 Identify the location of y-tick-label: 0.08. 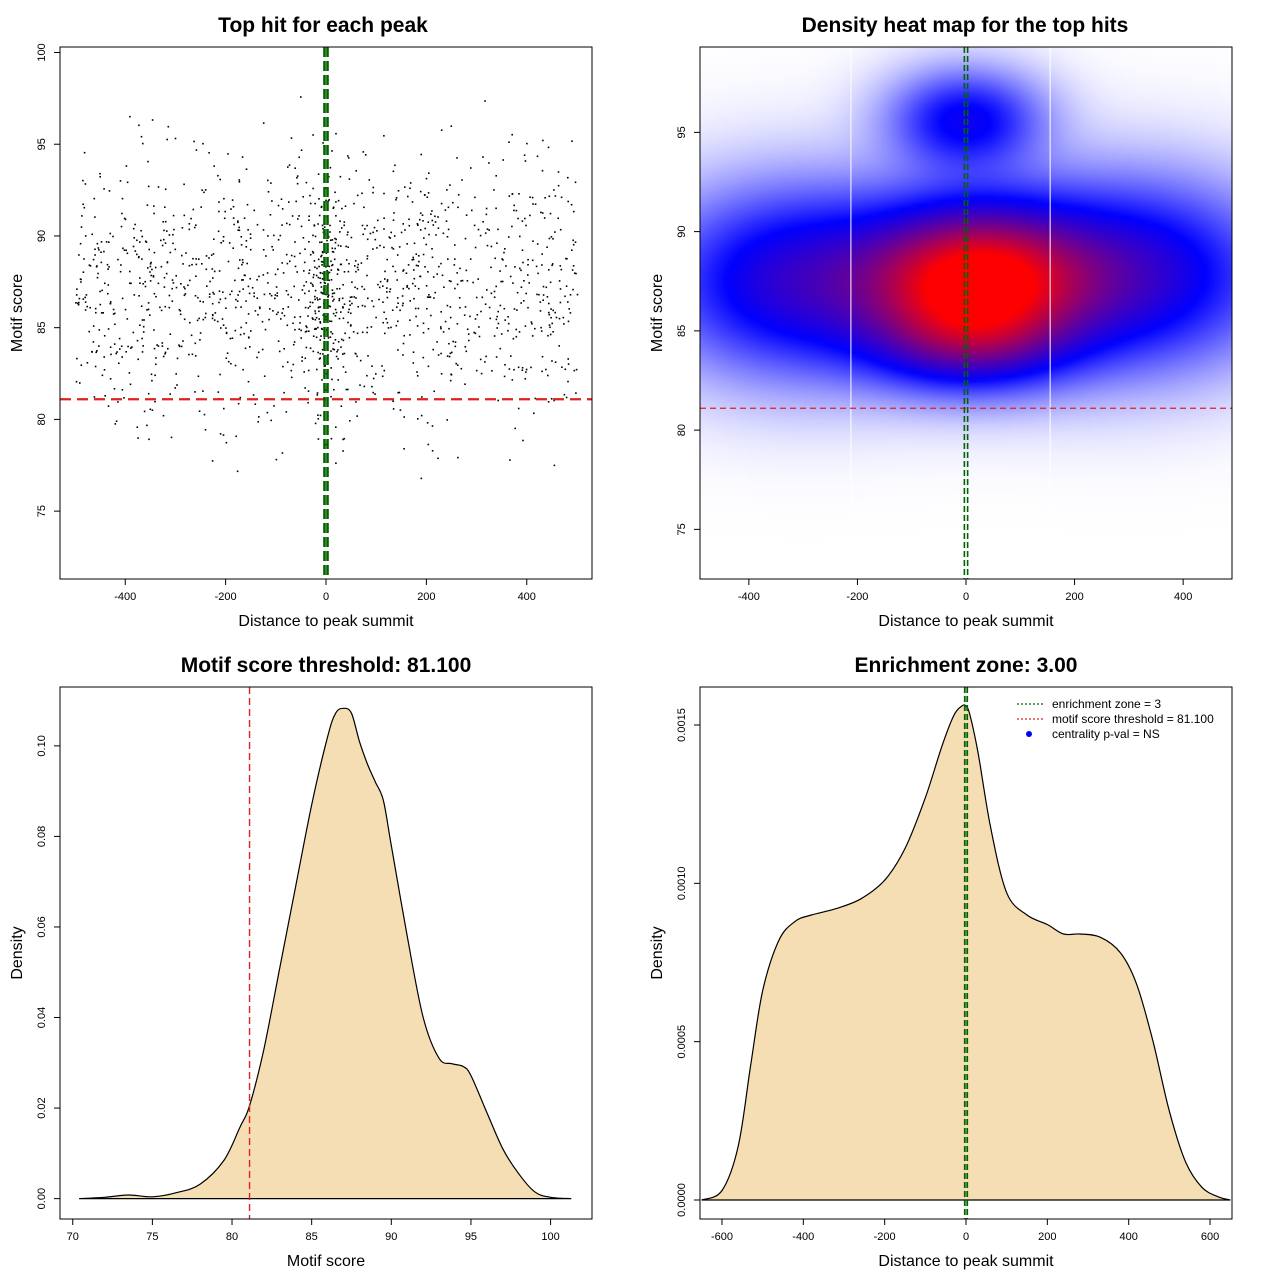
(42, 836).